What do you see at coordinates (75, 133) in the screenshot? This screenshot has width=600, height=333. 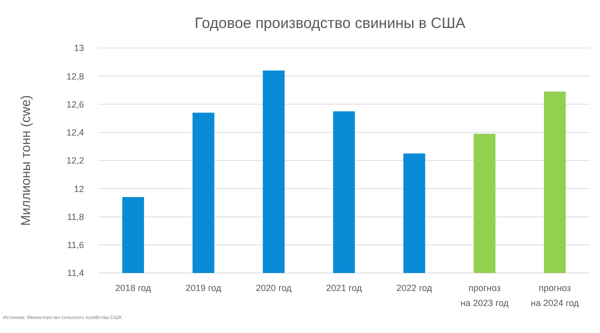 I see `y-tick-label: 12,4` at bounding box center [75, 133].